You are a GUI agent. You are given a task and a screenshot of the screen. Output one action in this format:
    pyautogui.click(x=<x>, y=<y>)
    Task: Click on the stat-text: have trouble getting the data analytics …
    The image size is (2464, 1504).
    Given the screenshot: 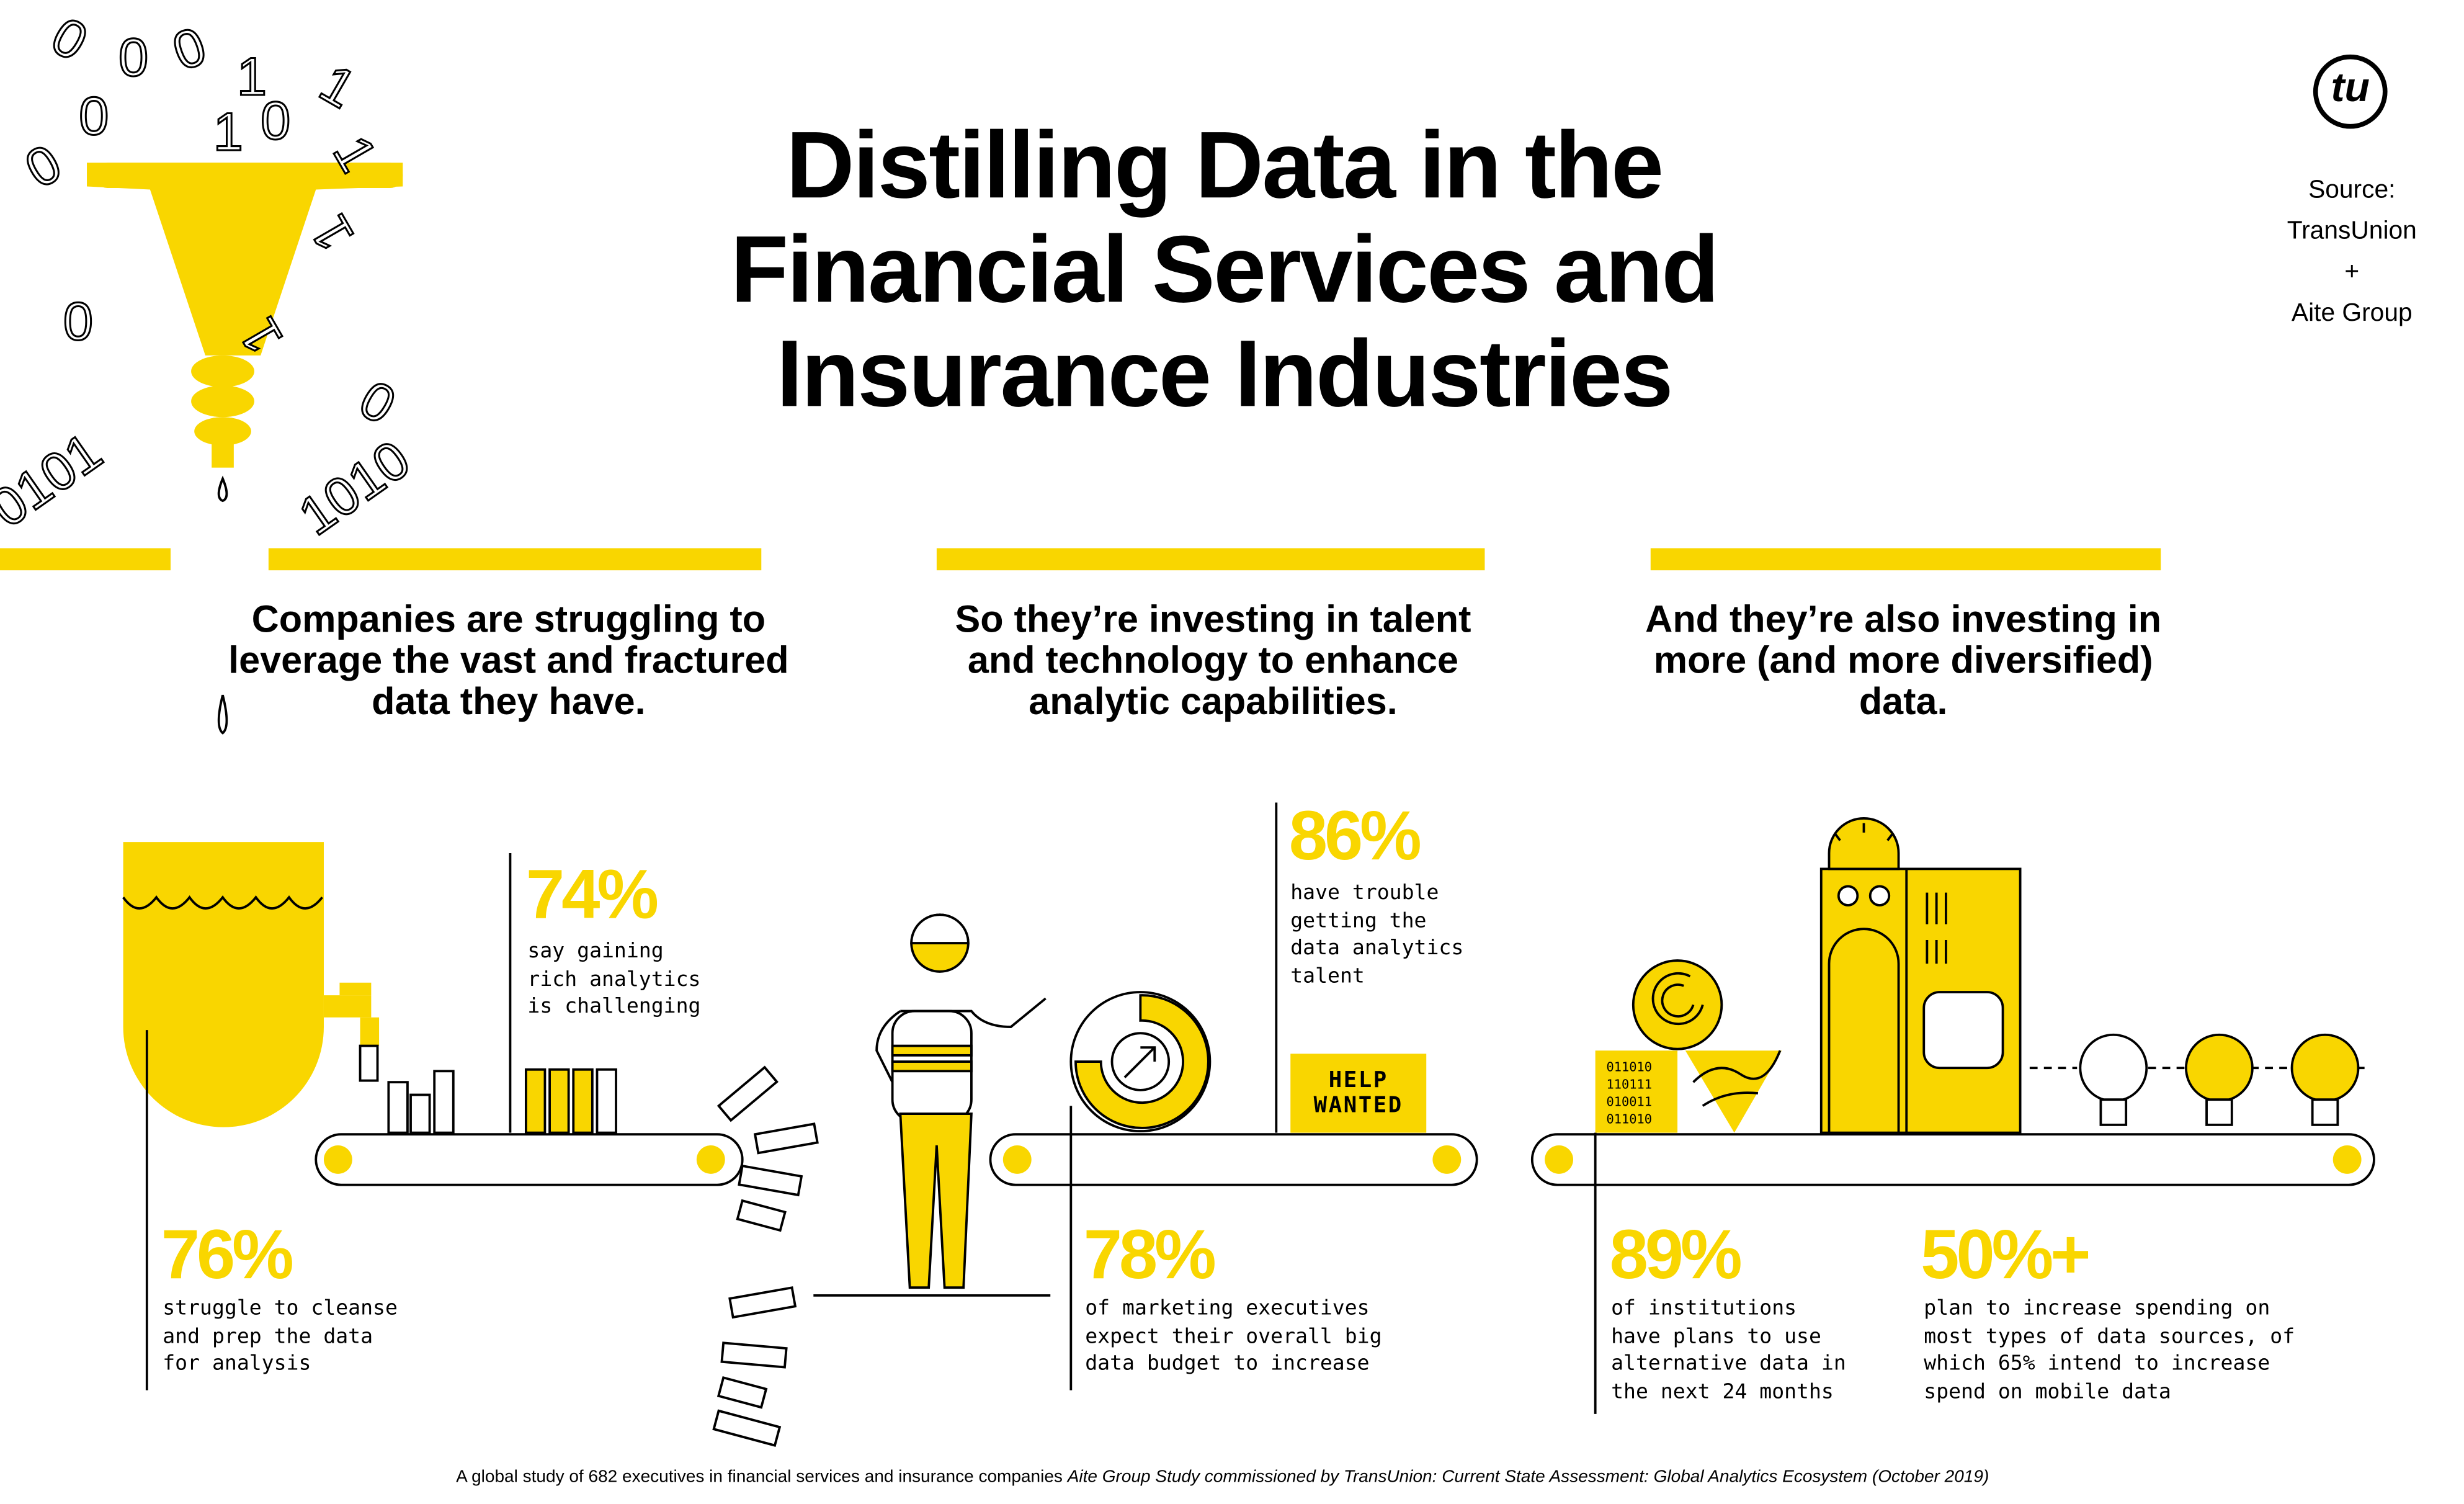 What is the action you would take?
    pyautogui.click(x=1377, y=934)
    